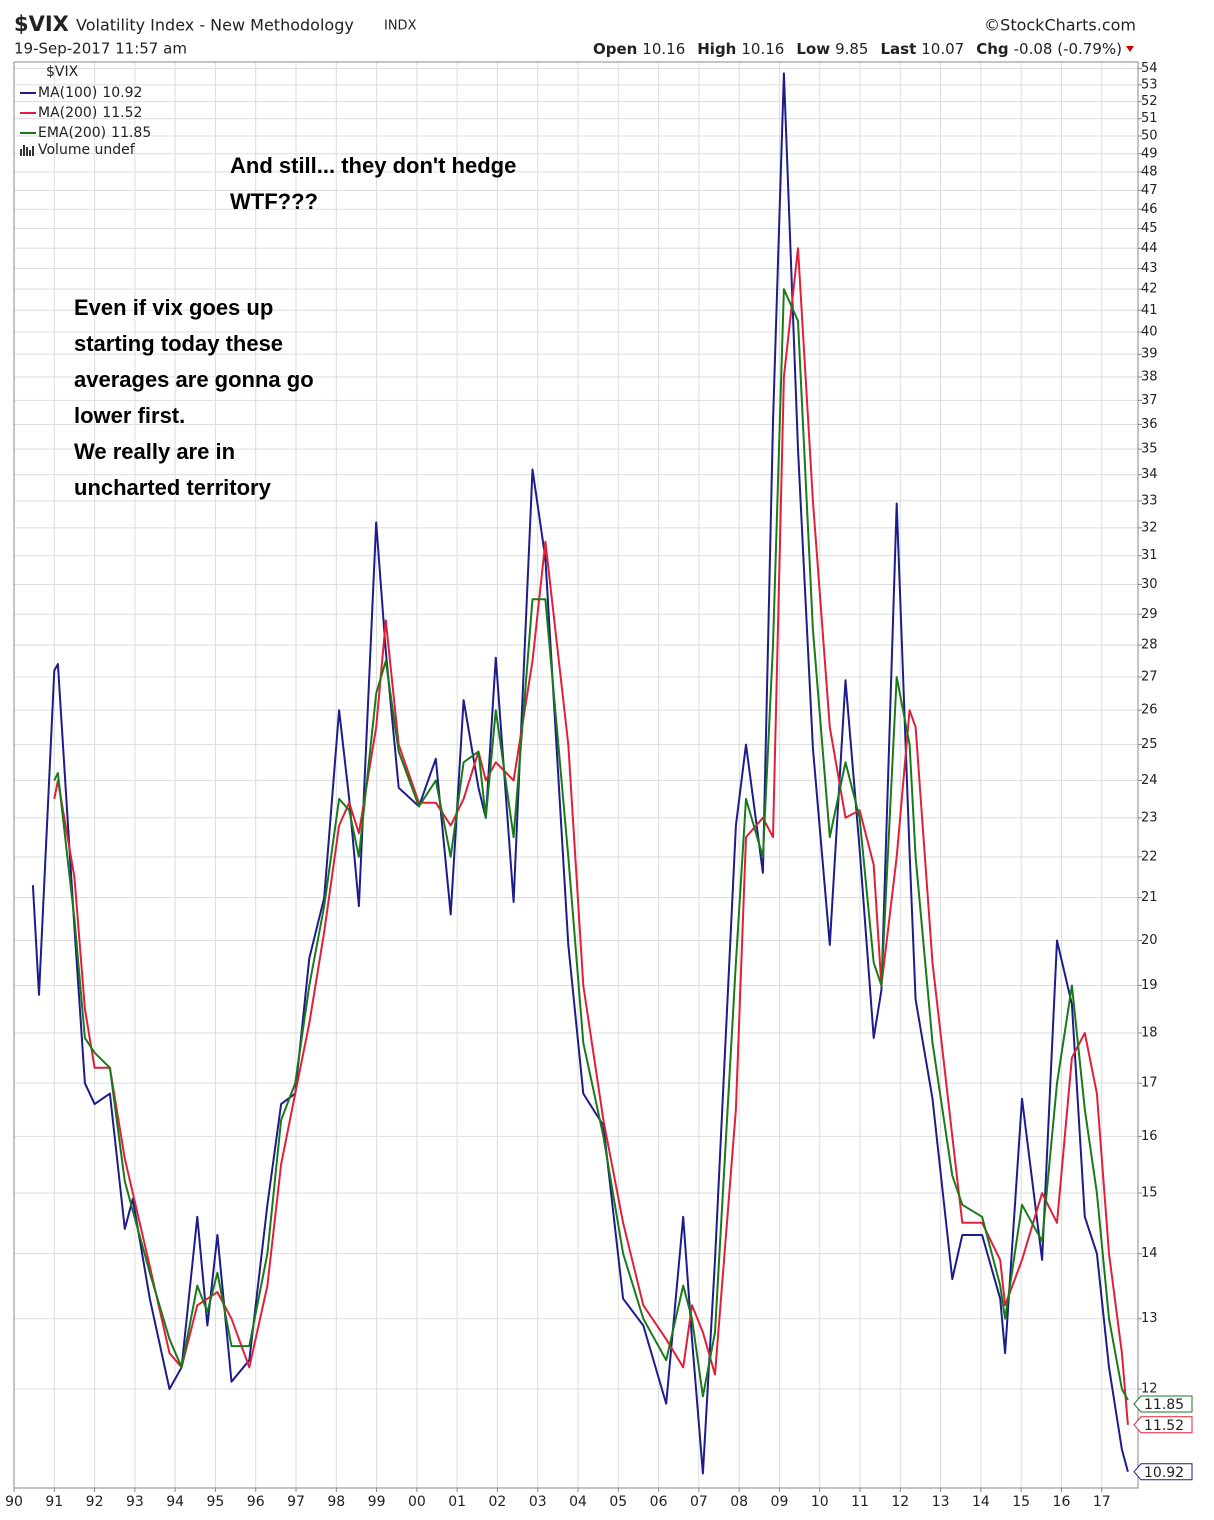 The image size is (1214, 1520). Describe the element at coordinates (618, 1502) in the screenshot. I see `x-tick-label: 05` at that location.